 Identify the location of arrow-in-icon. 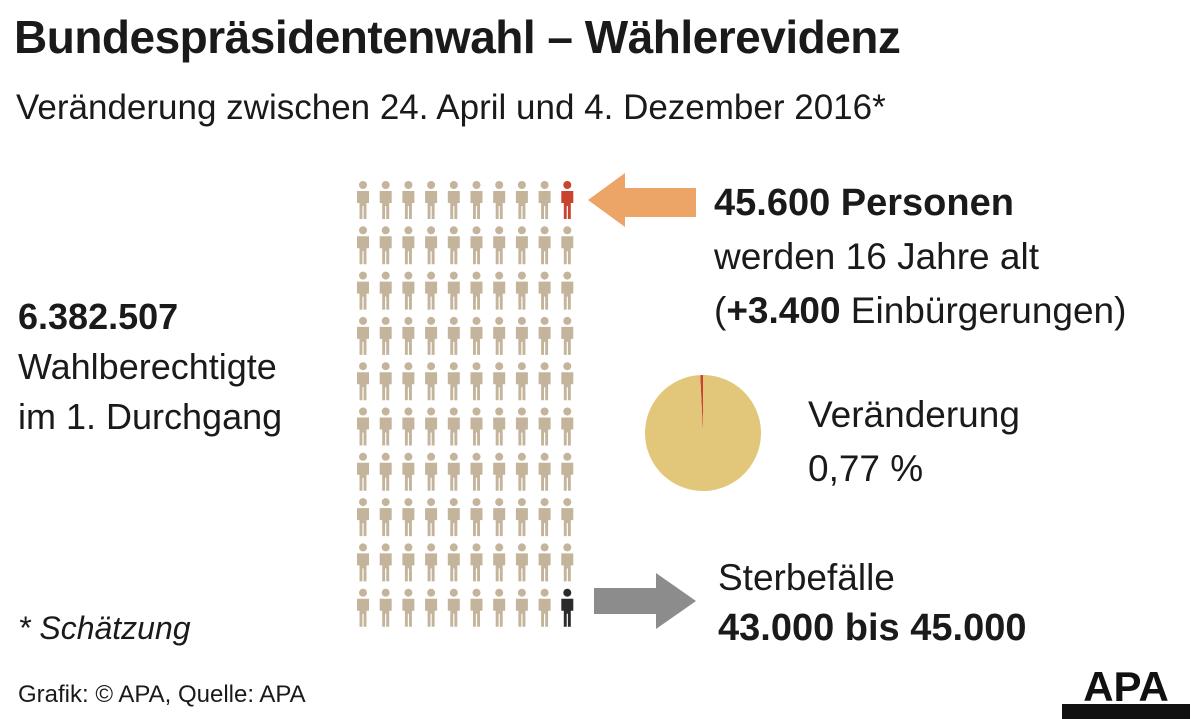
(642, 200).